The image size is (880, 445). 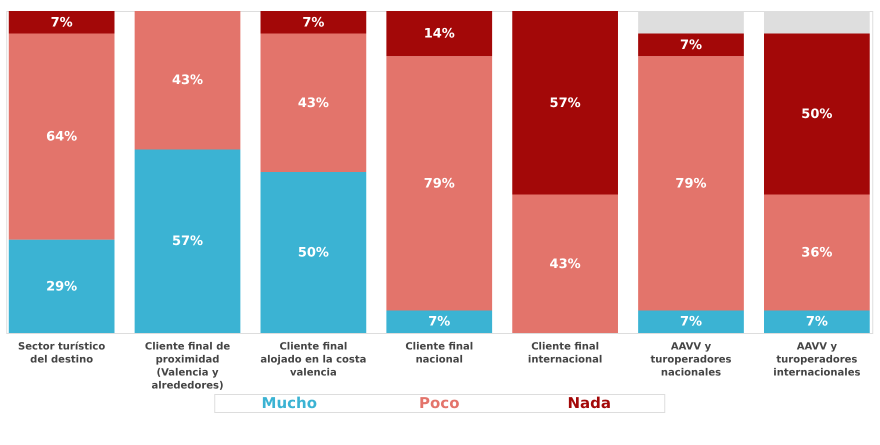 What do you see at coordinates (439, 403) in the screenshot?
I see `text: Poco` at bounding box center [439, 403].